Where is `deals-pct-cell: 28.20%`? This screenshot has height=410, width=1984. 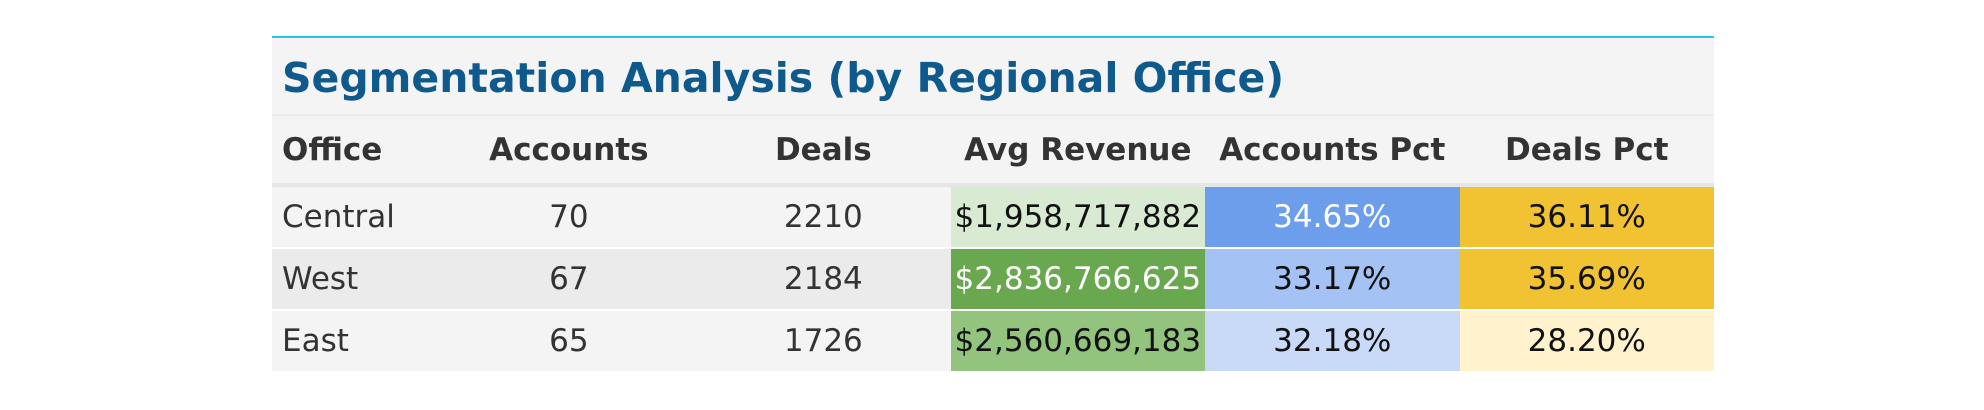 deals-pct-cell: 28.20% is located at coordinates (1586, 341).